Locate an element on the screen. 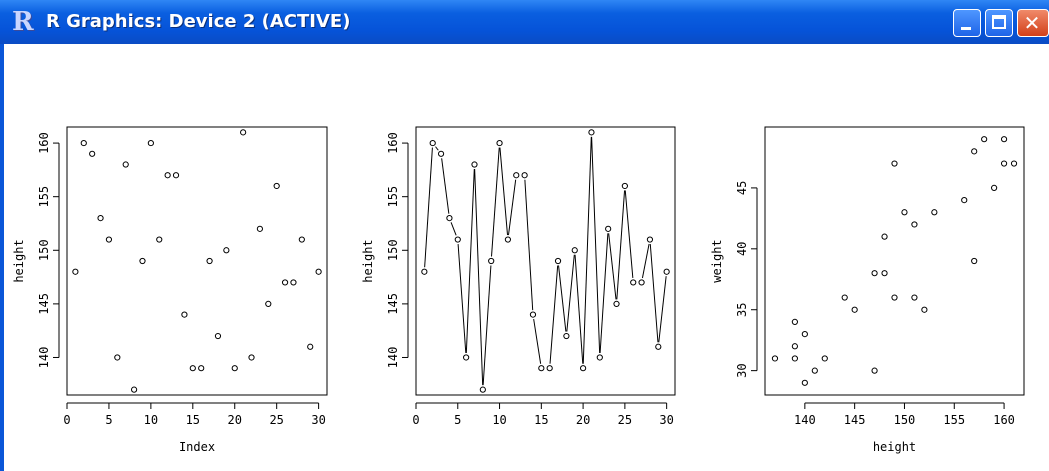 Image resolution: width=1049 pixels, height=471 pixels. y-tick-label: 145 is located at coordinates (393, 304).